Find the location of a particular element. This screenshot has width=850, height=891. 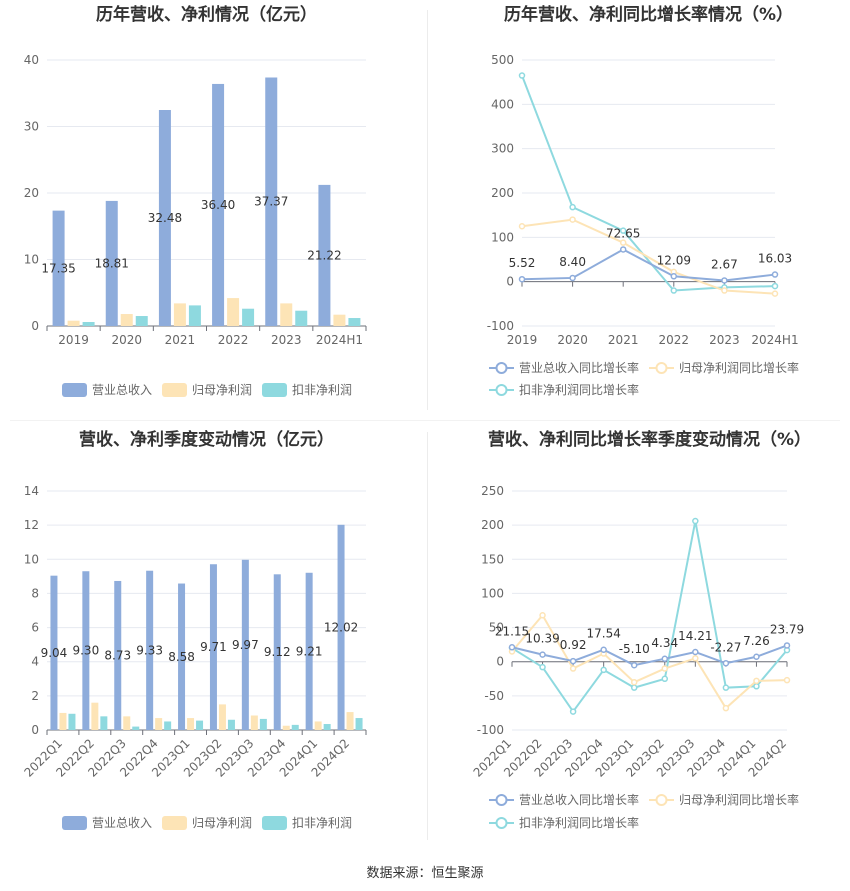

data-label: 9.21 is located at coordinates (309, 651).